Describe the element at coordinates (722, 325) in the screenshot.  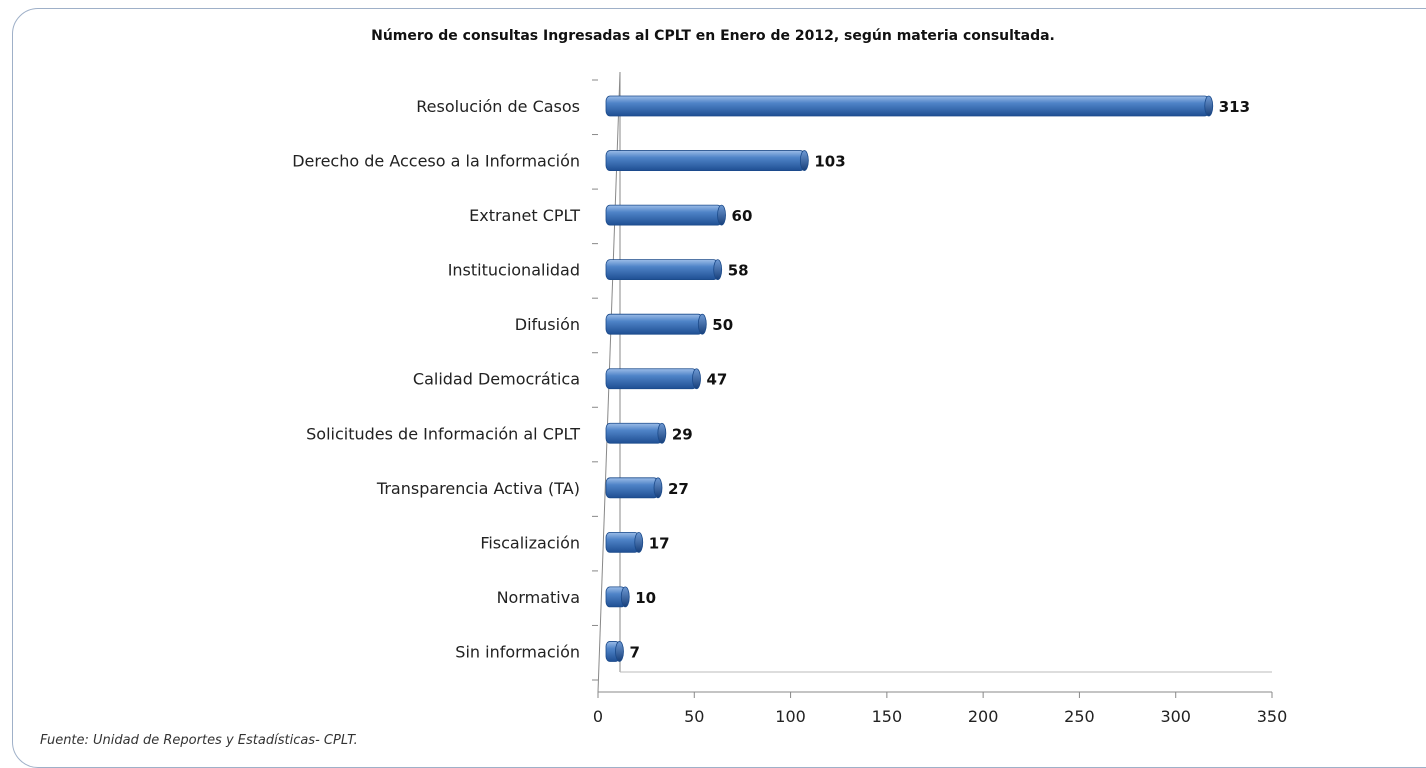
I see `value-label-4: 50` at that location.